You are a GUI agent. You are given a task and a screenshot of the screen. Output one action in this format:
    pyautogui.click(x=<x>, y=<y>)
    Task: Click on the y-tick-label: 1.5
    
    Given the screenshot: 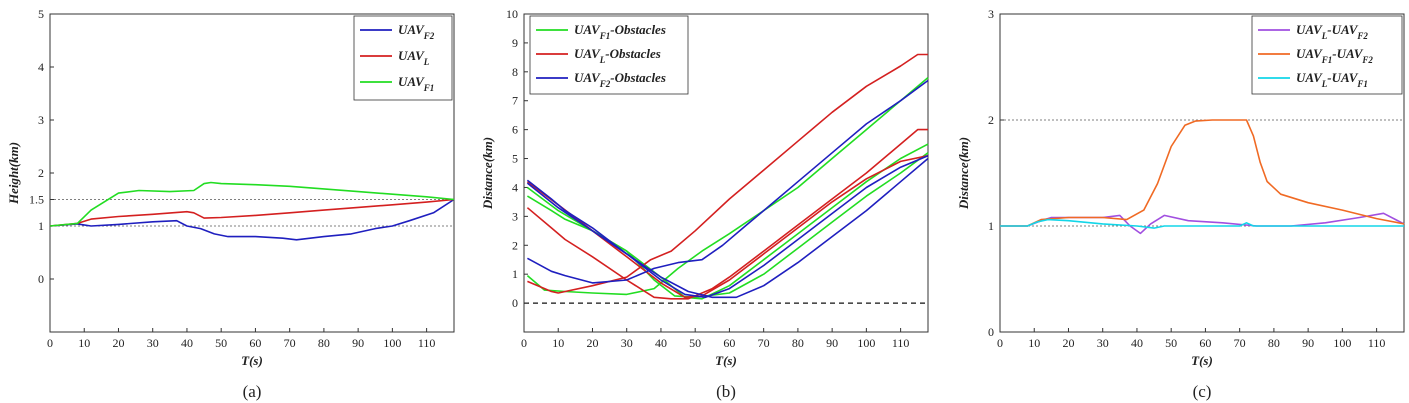 What is the action you would take?
    pyautogui.click(x=36, y=200)
    